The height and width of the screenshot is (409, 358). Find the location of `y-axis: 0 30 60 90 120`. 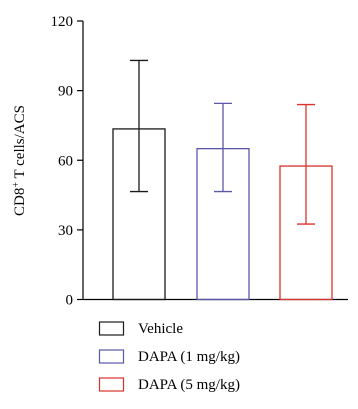

y-axis: 0 30 60 90 120 is located at coordinates (67, 161).